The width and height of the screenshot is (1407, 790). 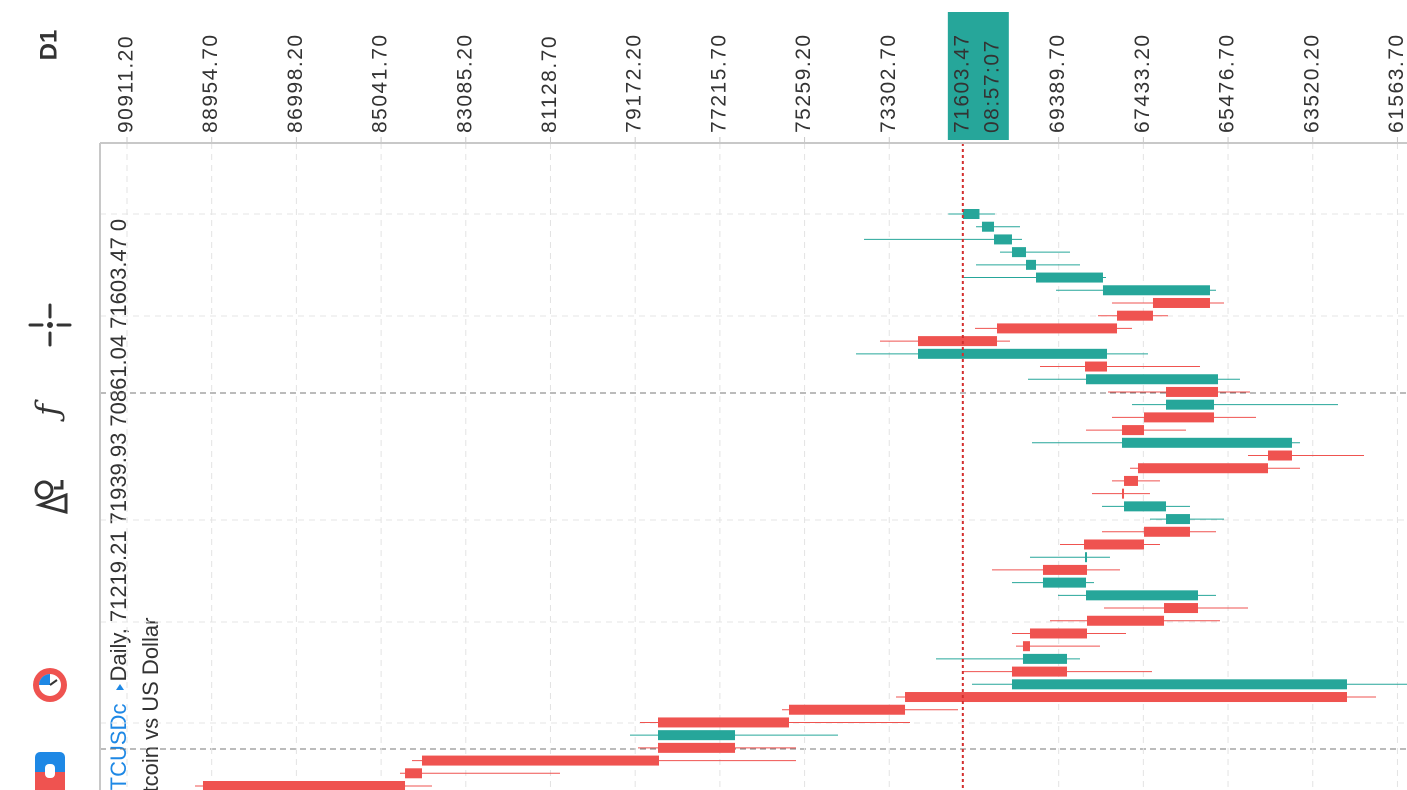 What do you see at coordinates (380, 83) in the screenshot?
I see `x-tick-label: 85041.70` at bounding box center [380, 83].